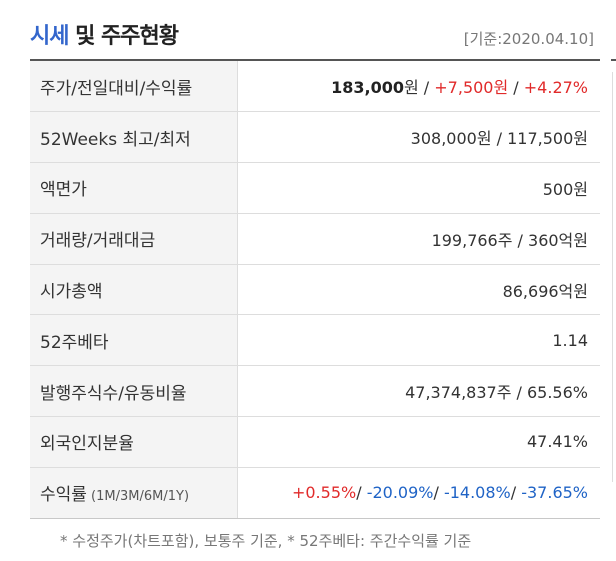  I want to click on row-label-52weeks: 52Weeks 최고/최저, so click(134, 137).